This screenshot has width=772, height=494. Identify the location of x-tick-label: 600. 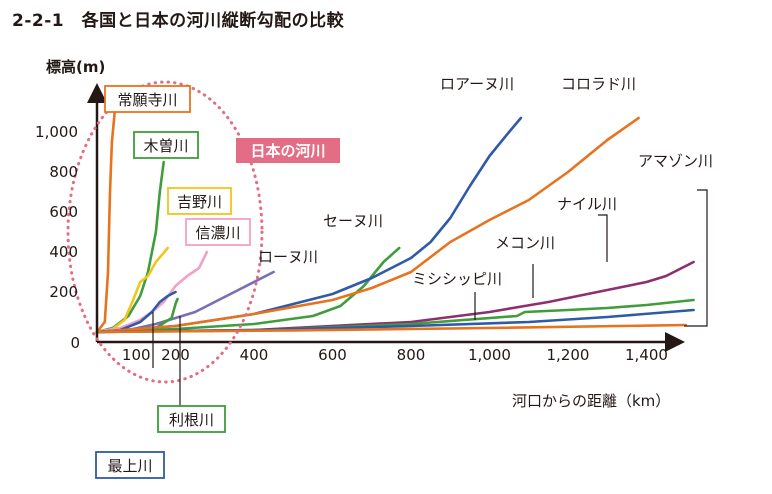
(332, 355).